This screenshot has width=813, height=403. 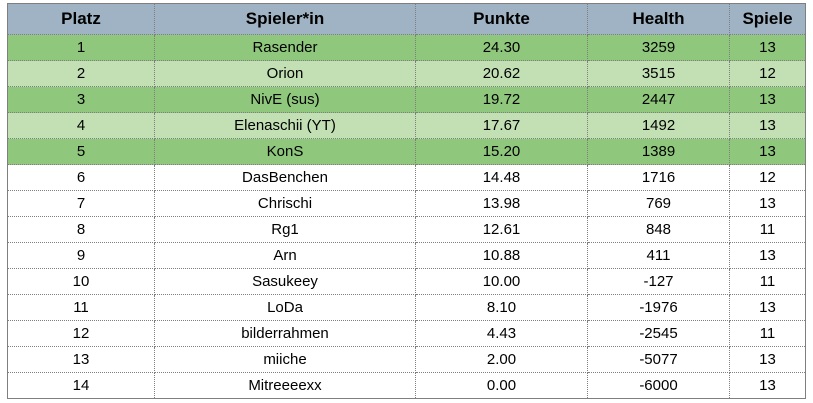 I want to click on cell-punkte: 12.61, so click(x=501, y=229).